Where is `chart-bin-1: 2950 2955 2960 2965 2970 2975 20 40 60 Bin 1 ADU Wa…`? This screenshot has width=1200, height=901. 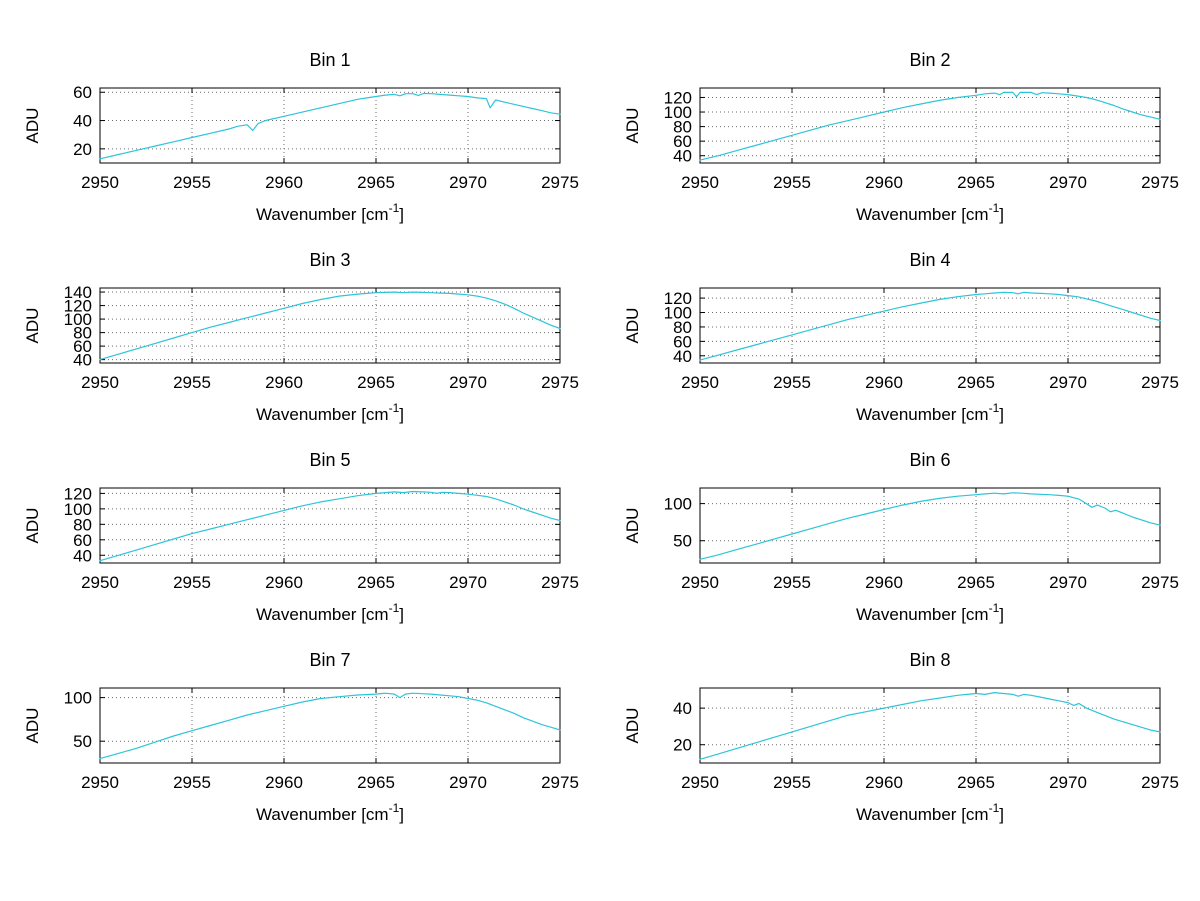
chart-bin-1: 2950 2955 2960 2965 2970 2975 20 40 60 Bin 1 ADU Wa… is located at coordinates (300, 136).